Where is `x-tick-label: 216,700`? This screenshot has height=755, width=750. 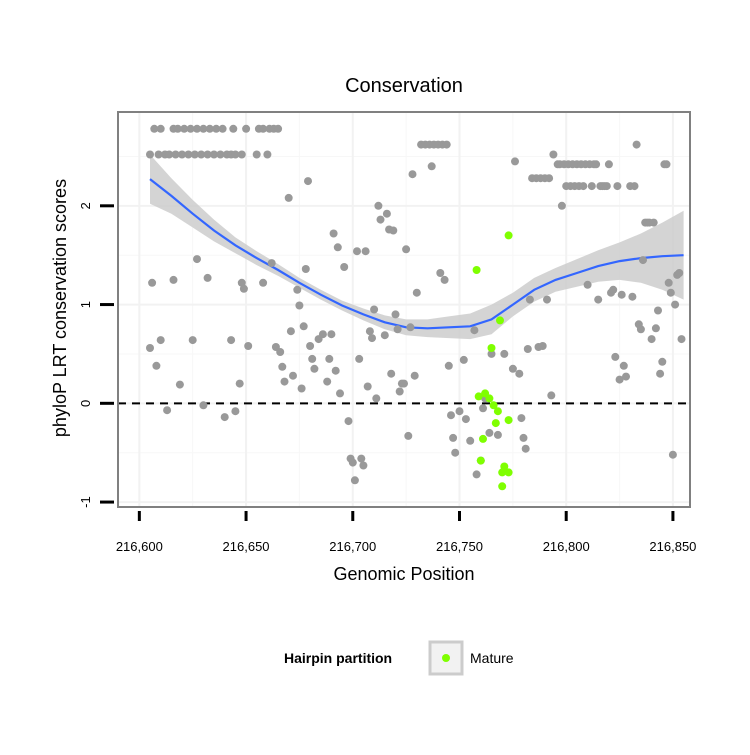
x-tick-label: 216,700 is located at coordinates (352, 546).